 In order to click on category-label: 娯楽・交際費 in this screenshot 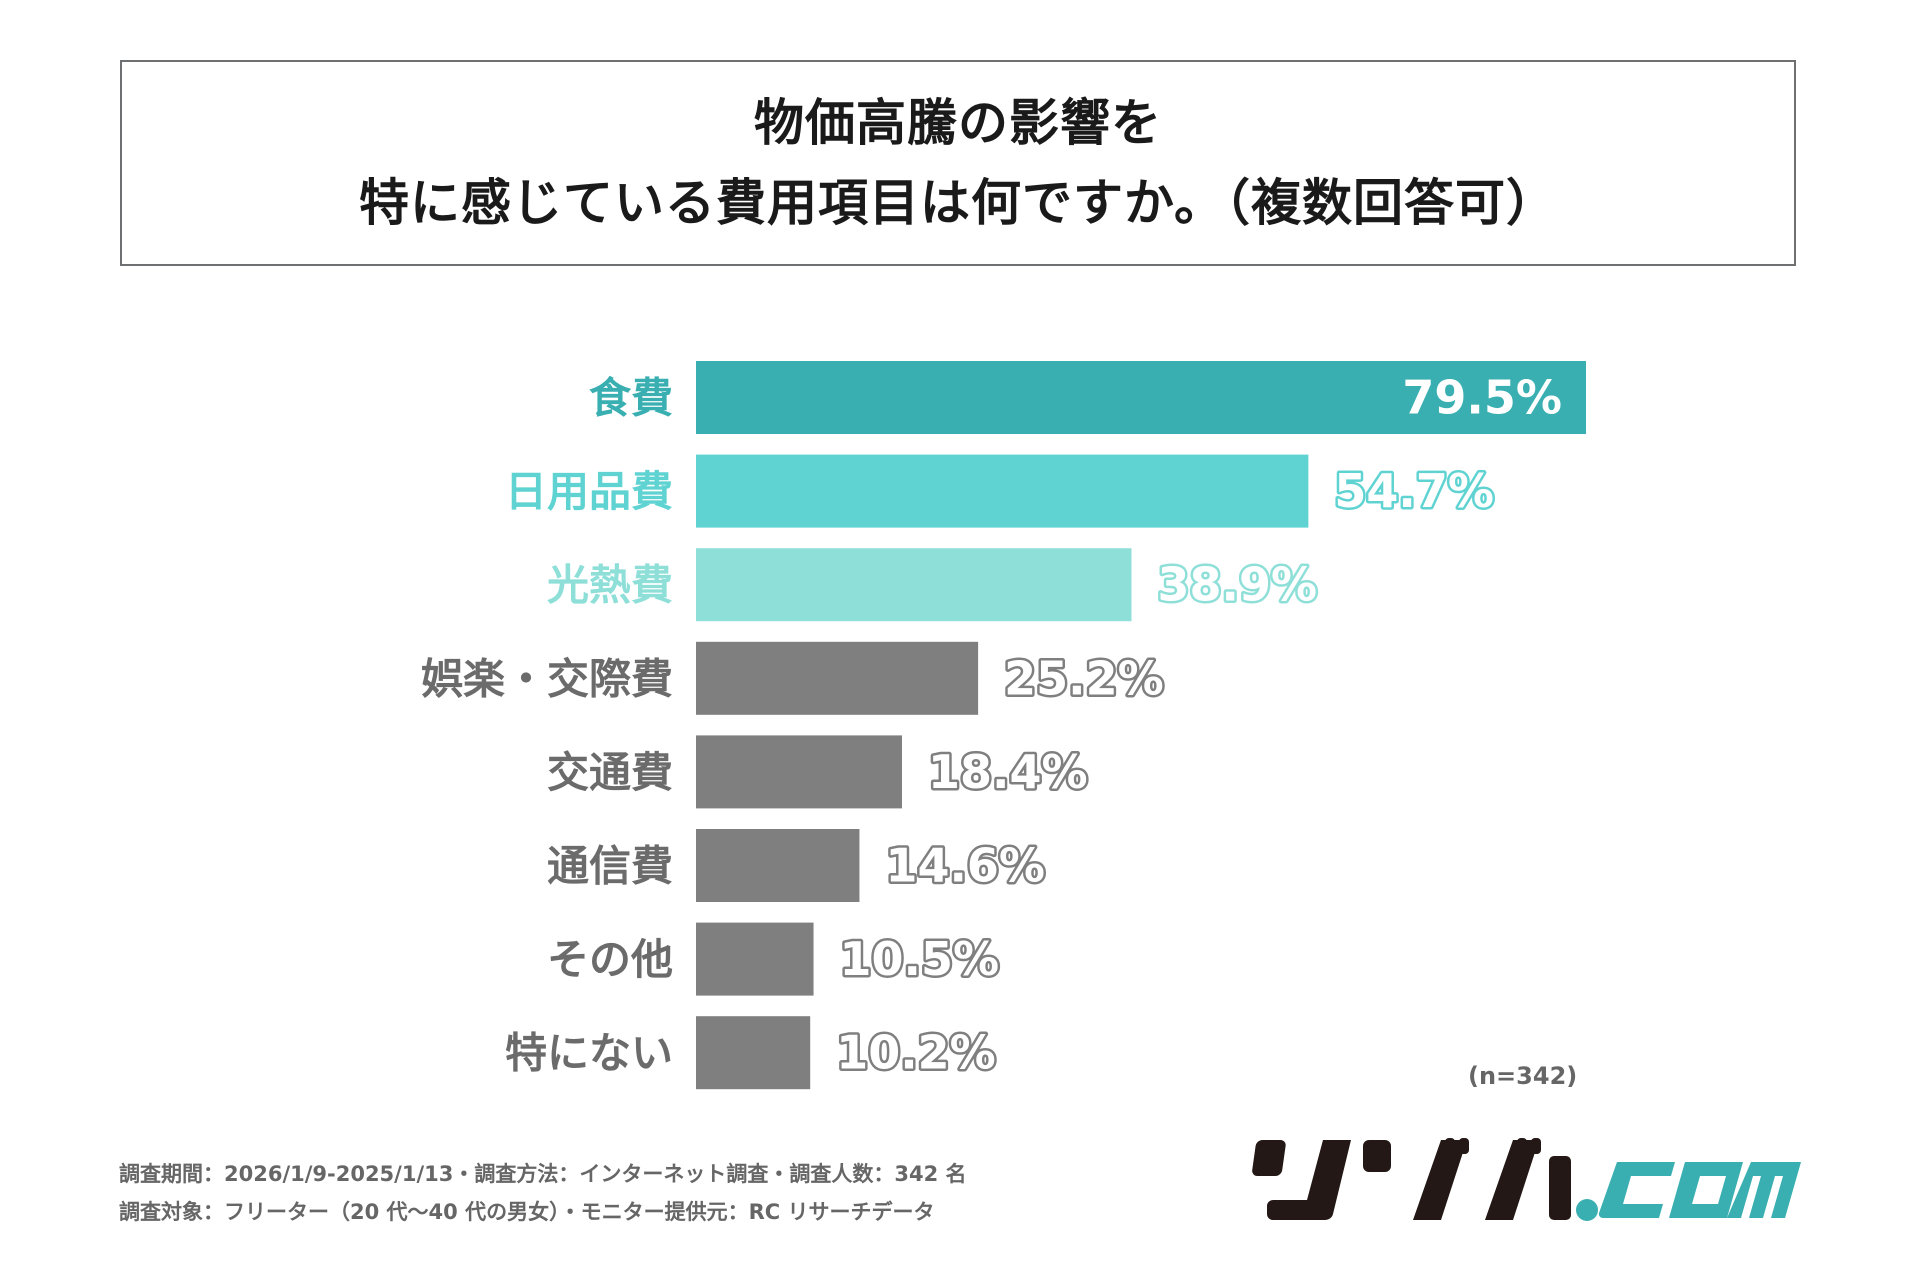, I will do `click(547, 678)`.